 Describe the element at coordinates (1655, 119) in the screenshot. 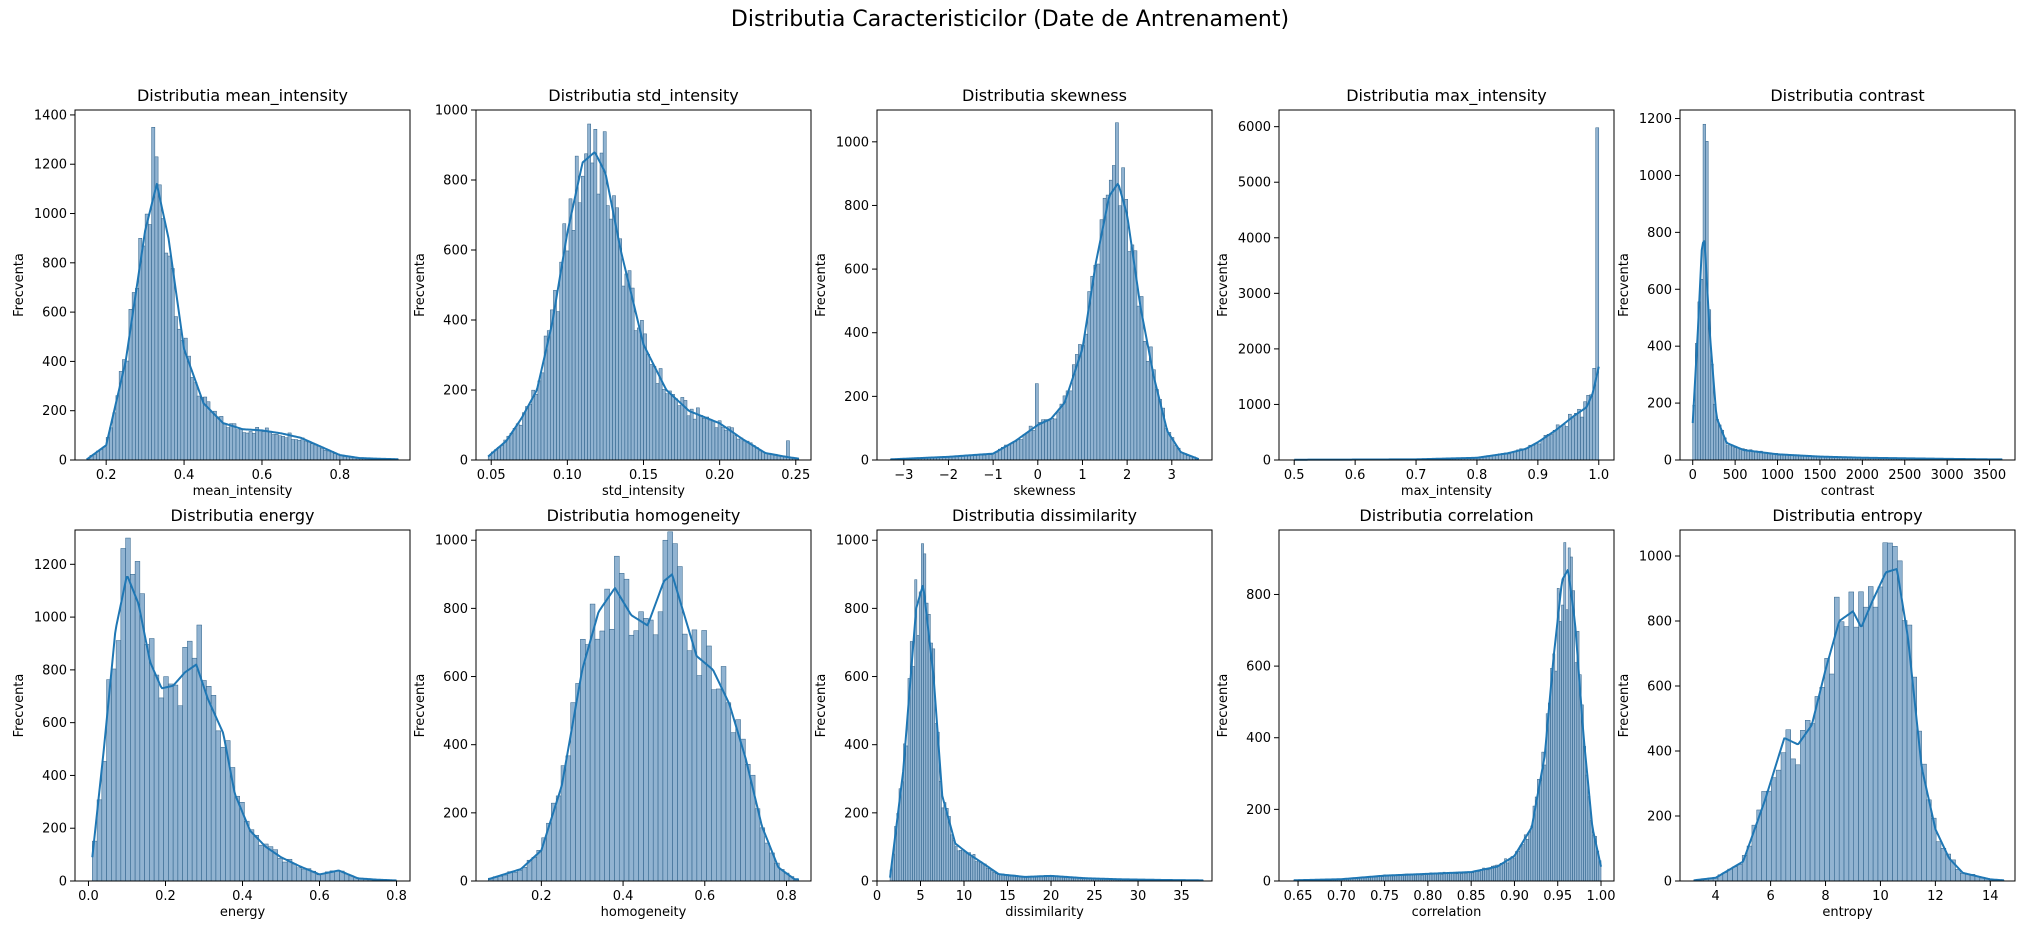

I see `y-tick-label: 1200` at that location.